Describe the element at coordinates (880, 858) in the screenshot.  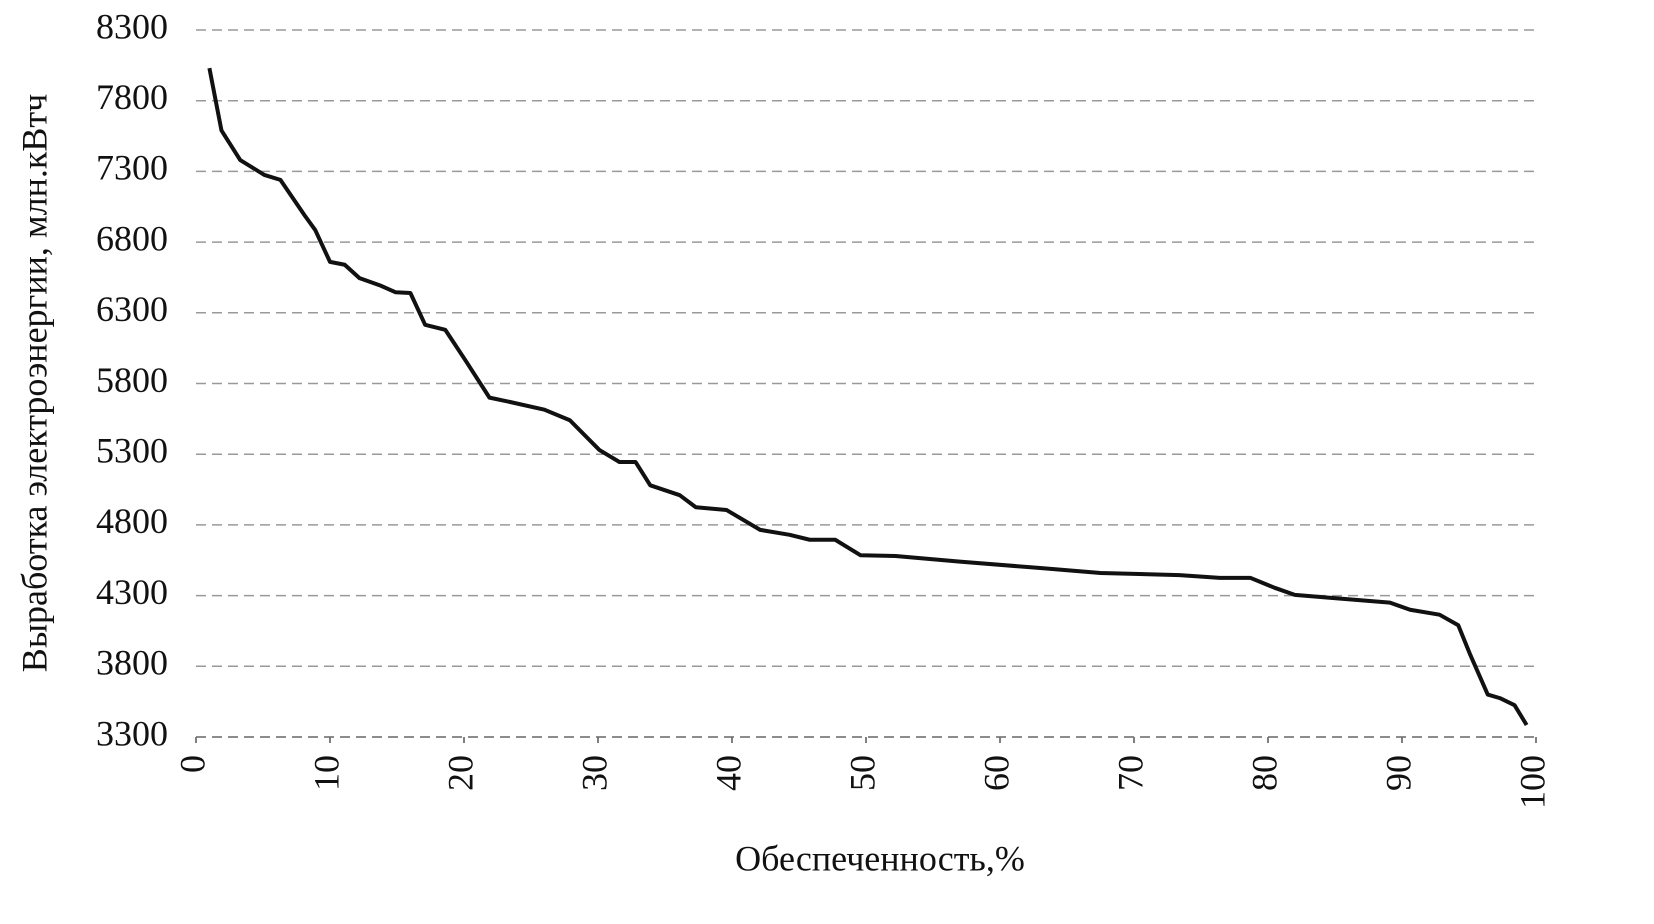
I see `x-axis-title: Обеспеченность,%` at that location.